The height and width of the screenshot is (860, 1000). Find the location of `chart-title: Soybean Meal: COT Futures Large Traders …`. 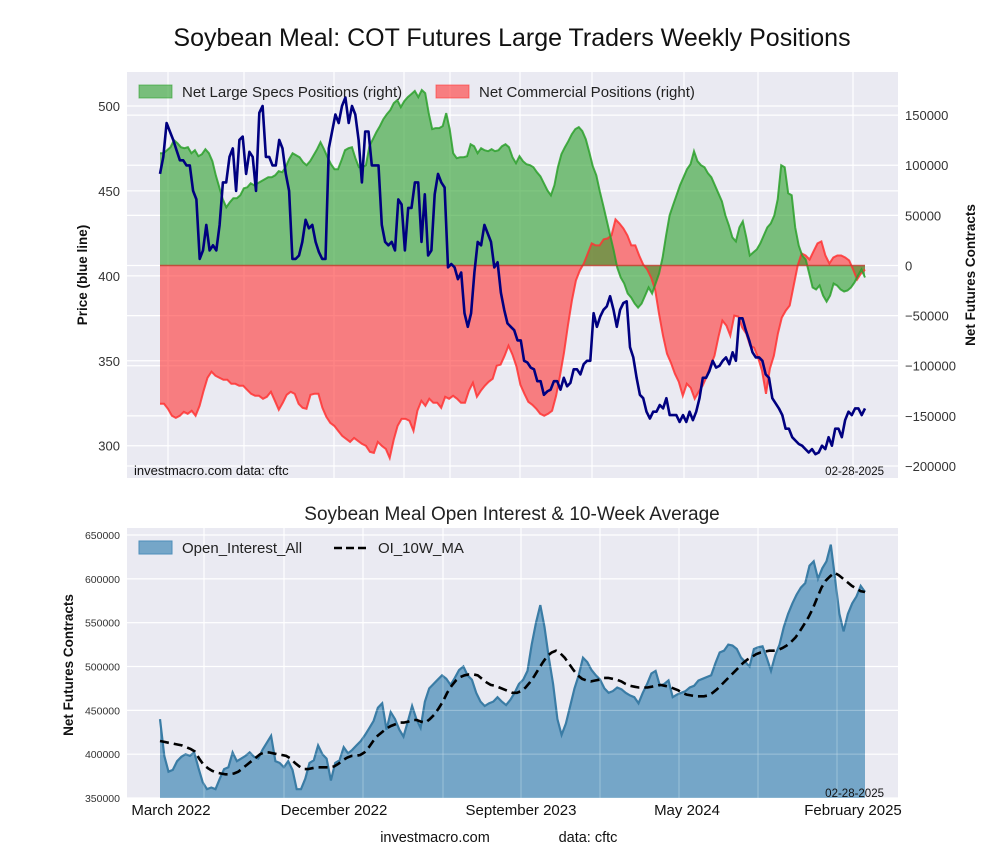

chart-title: Soybean Meal: COT Futures Large Traders … is located at coordinates (511, 38).